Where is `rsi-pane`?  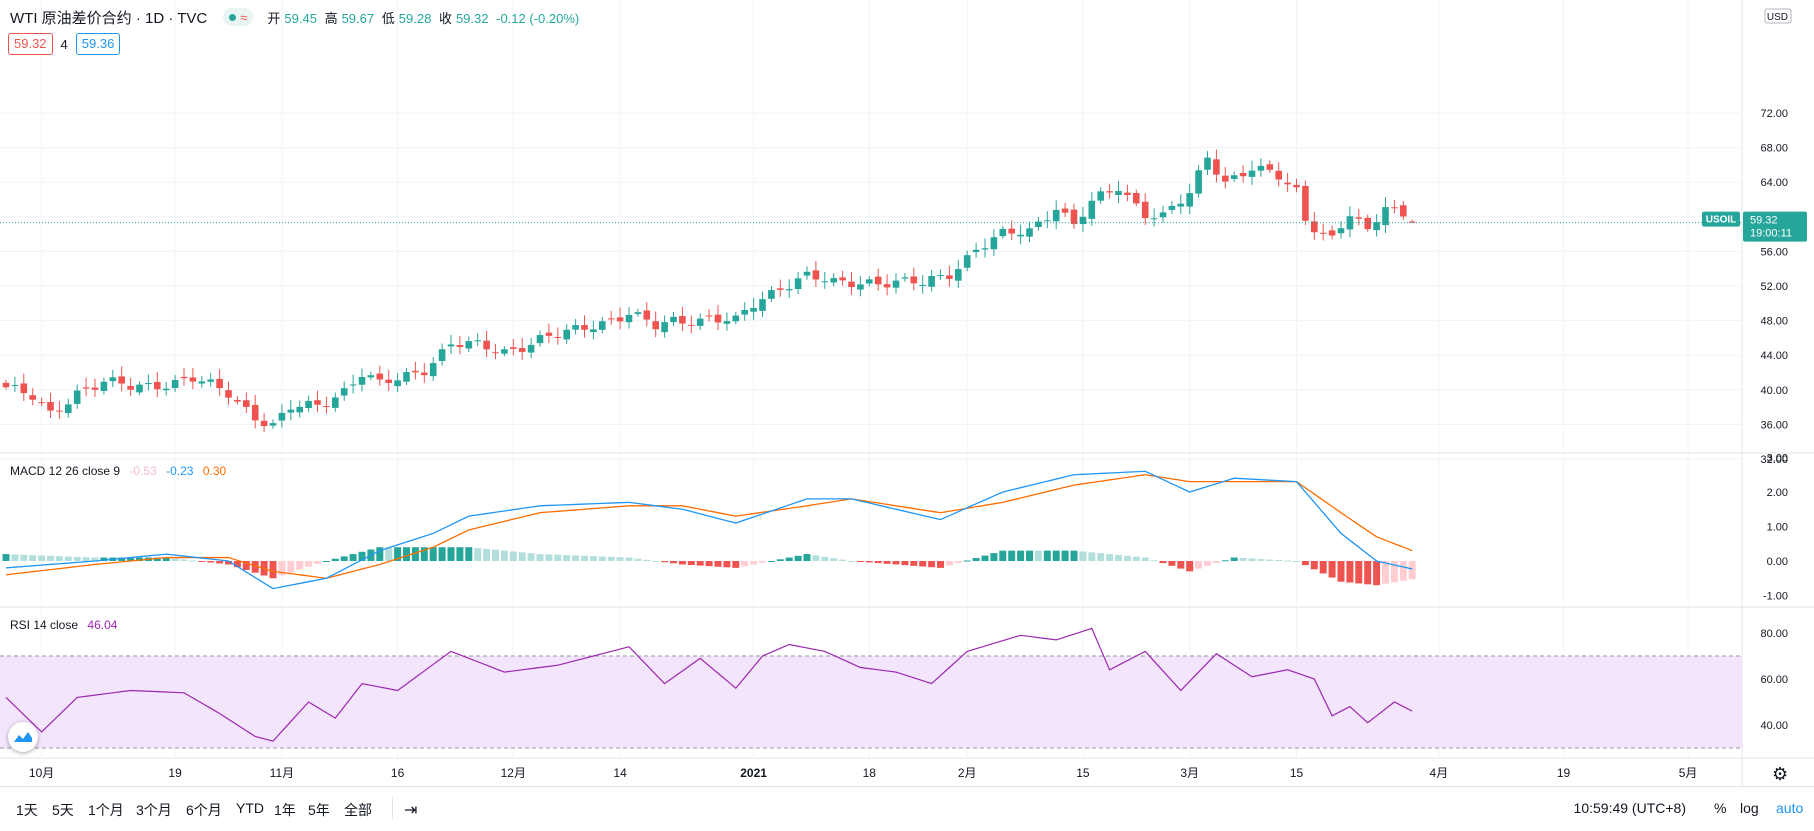
rsi-pane is located at coordinates (871, 688).